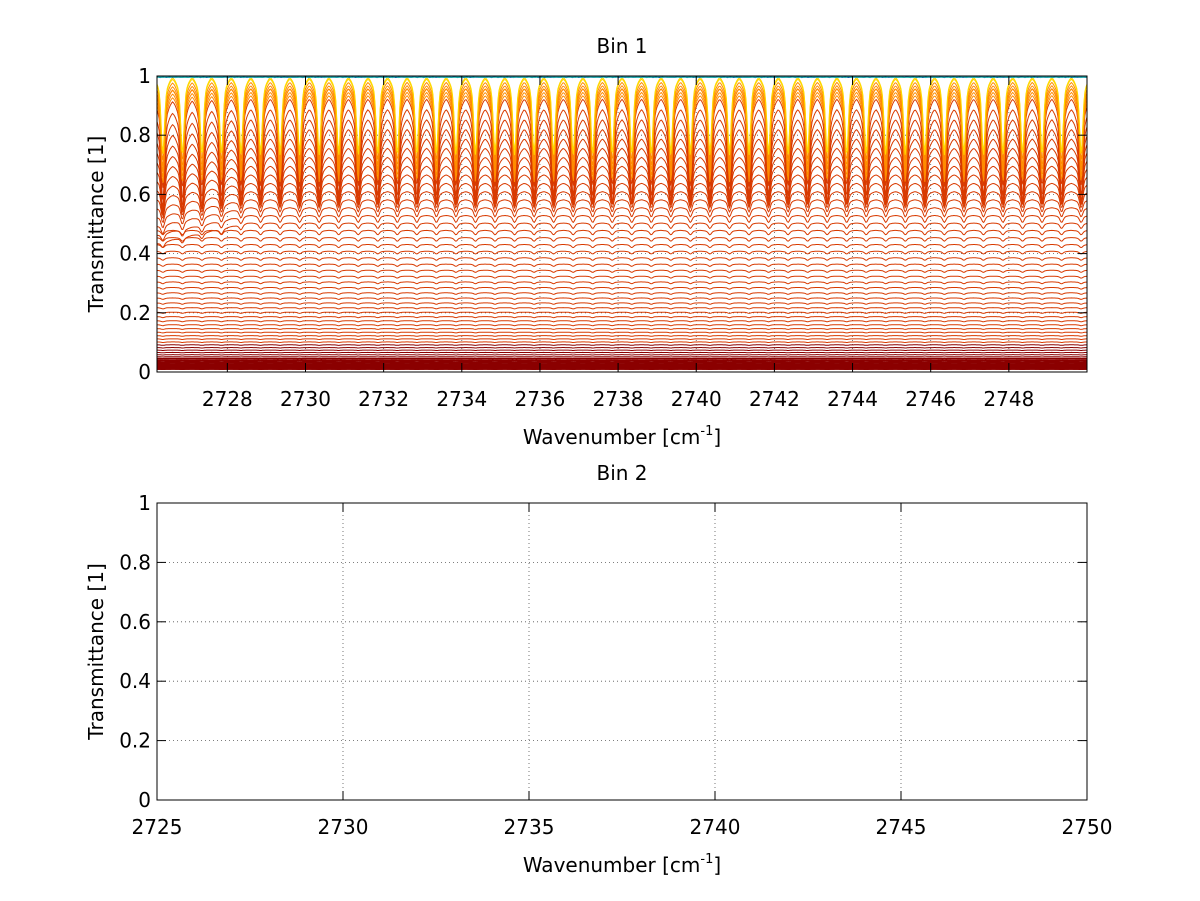 The height and width of the screenshot is (901, 1200). What do you see at coordinates (774, 399) in the screenshot?
I see `x-tick-label: 2742` at bounding box center [774, 399].